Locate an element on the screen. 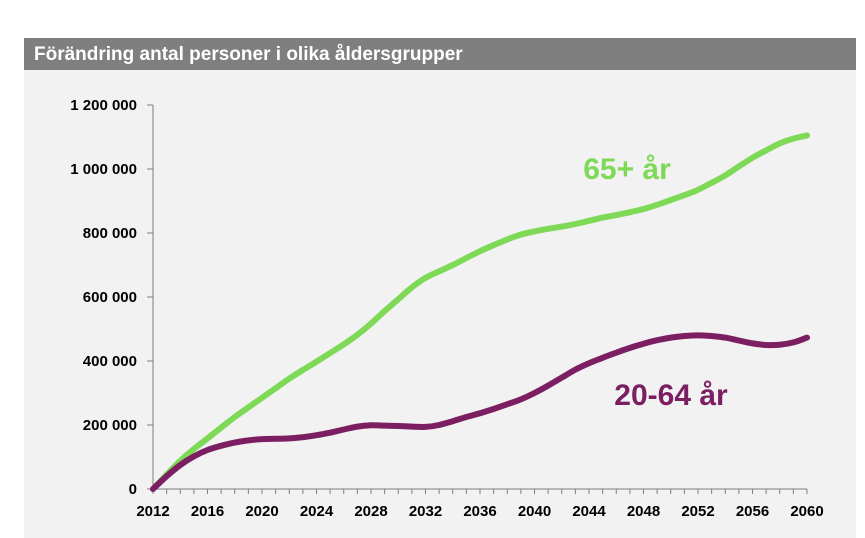  x-tick-label: 2044 is located at coordinates (589, 511).